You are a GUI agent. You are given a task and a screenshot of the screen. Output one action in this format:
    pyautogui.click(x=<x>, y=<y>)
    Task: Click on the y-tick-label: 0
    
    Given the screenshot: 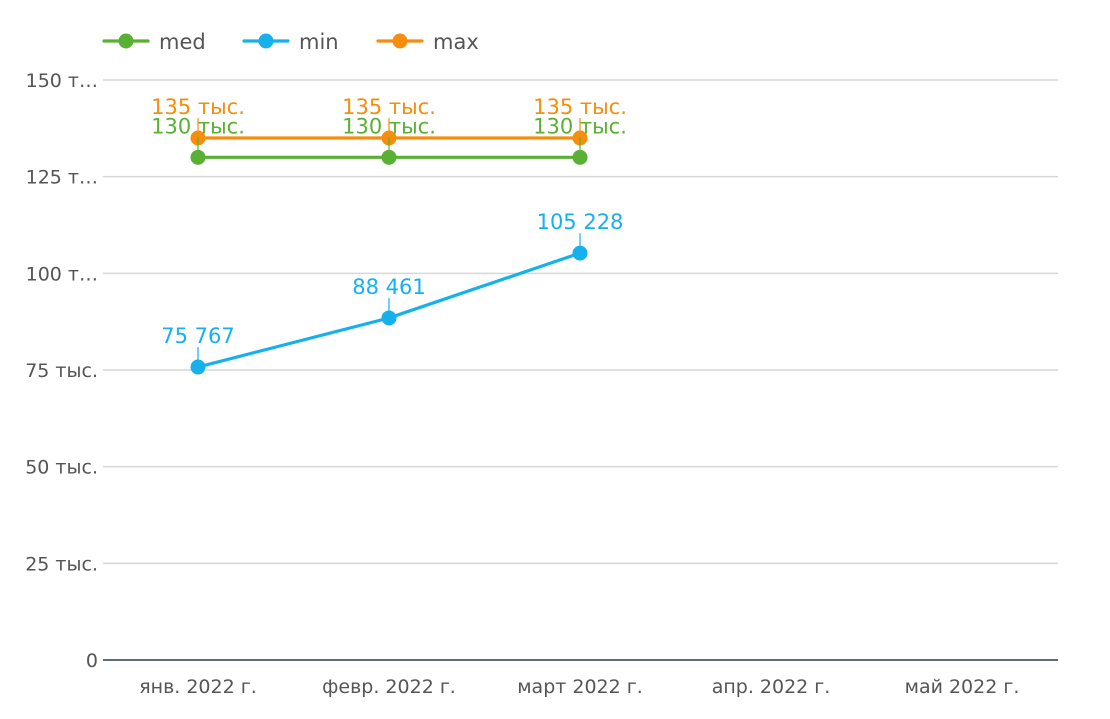 What is the action you would take?
    pyautogui.click(x=92, y=661)
    